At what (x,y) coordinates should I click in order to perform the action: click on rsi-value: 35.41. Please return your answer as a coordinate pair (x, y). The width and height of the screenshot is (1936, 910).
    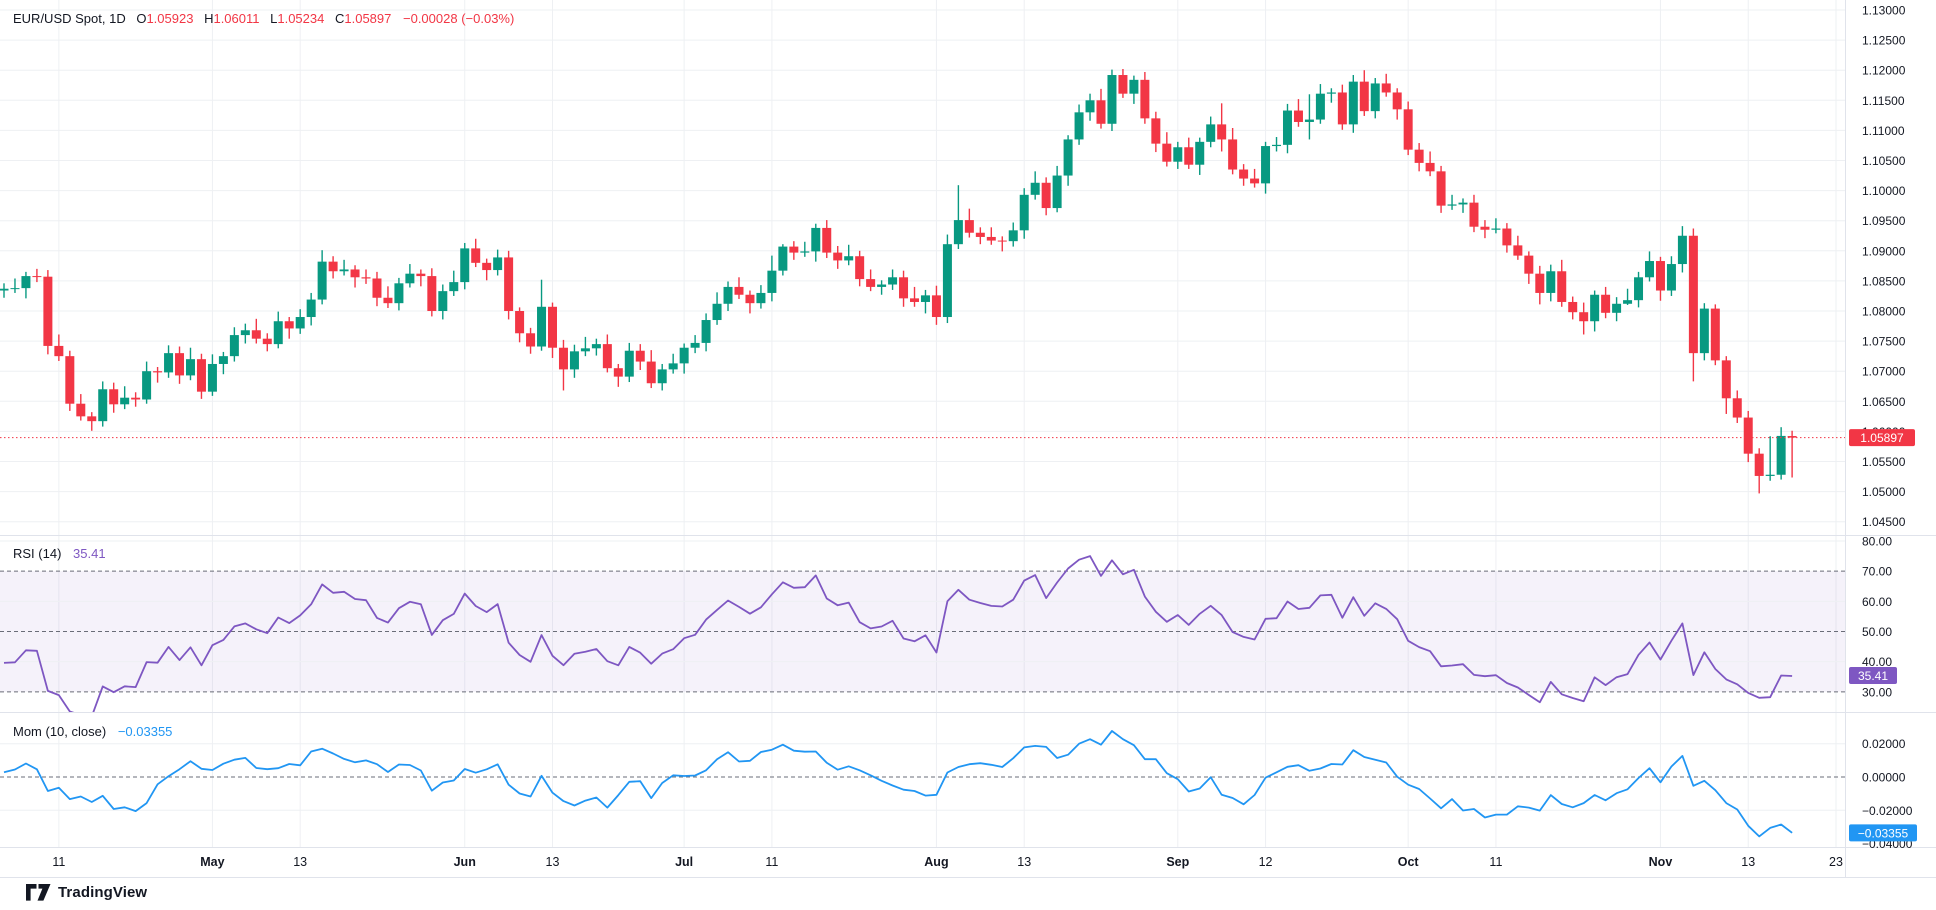
    Looking at the image, I should click on (89, 553).